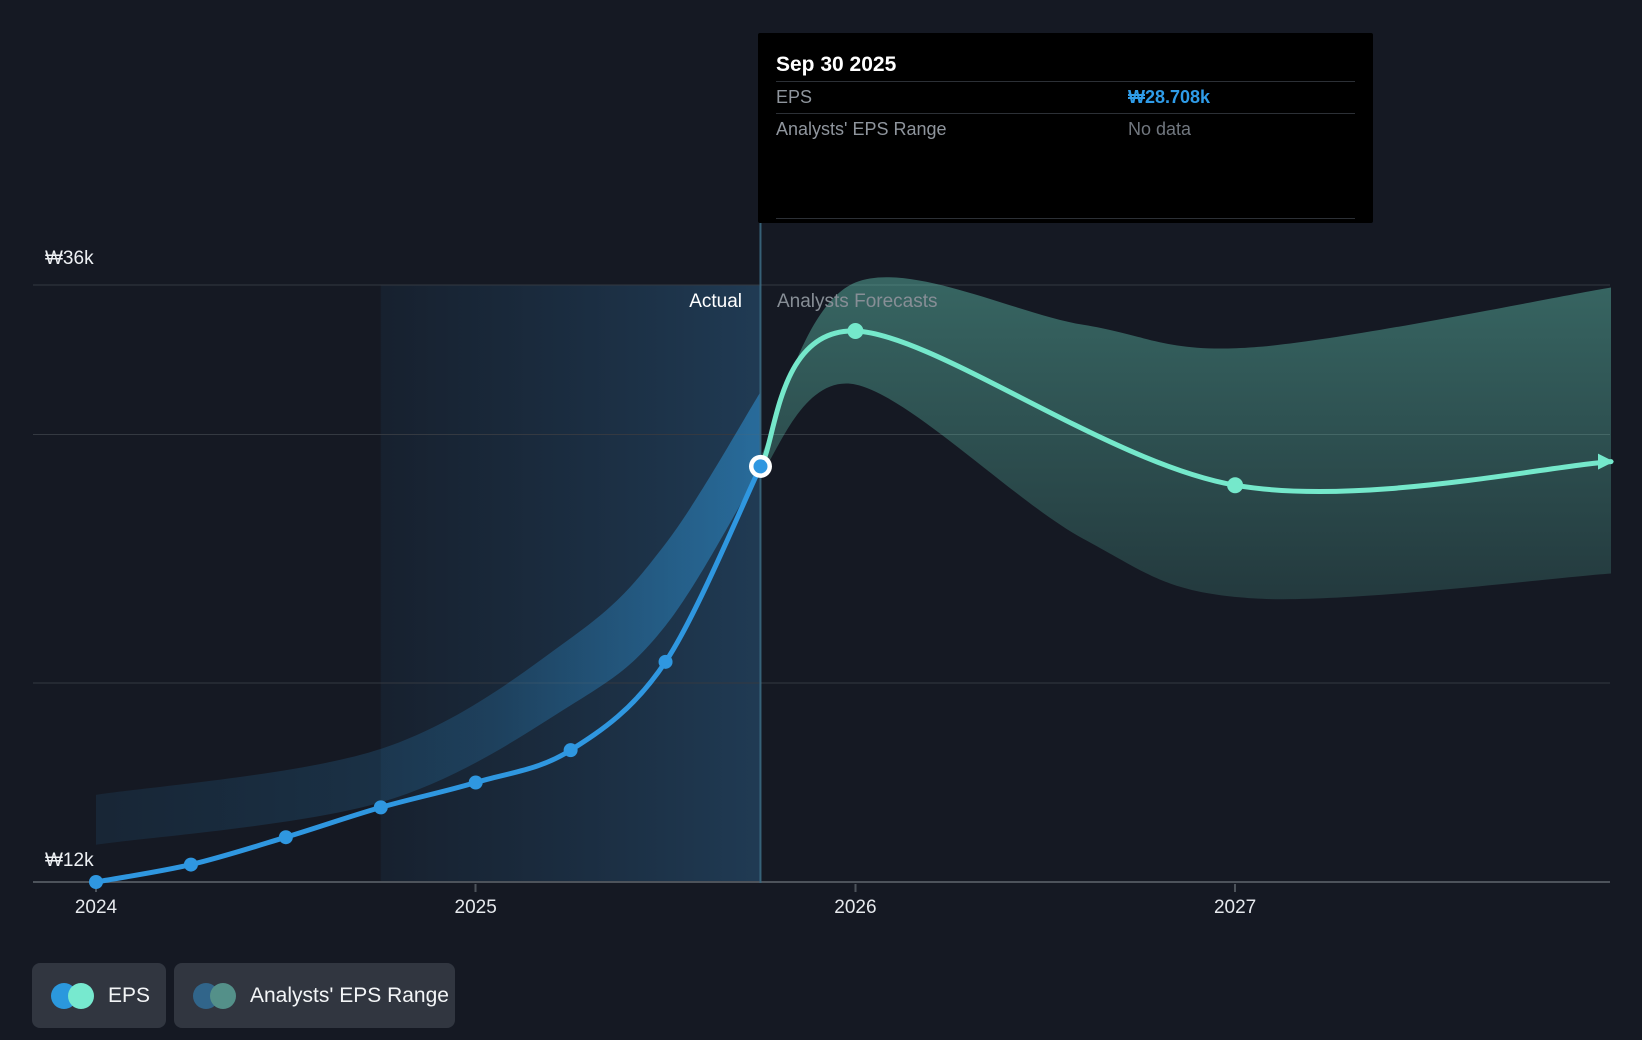  Describe the element at coordinates (570, 584) in the screenshot. I see `highlight-region-last-12m` at that location.